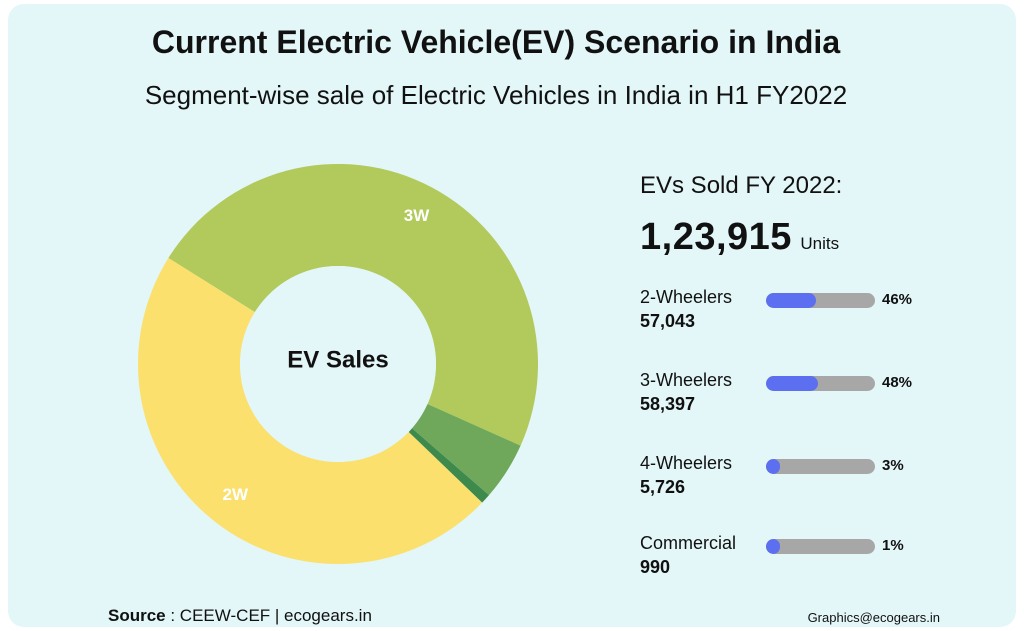 The height and width of the screenshot is (631, 1024). Describe the element at coordinates (790, 558) in the screenshot. I see `segment-commercial: Commercial 990 1%` at that location.